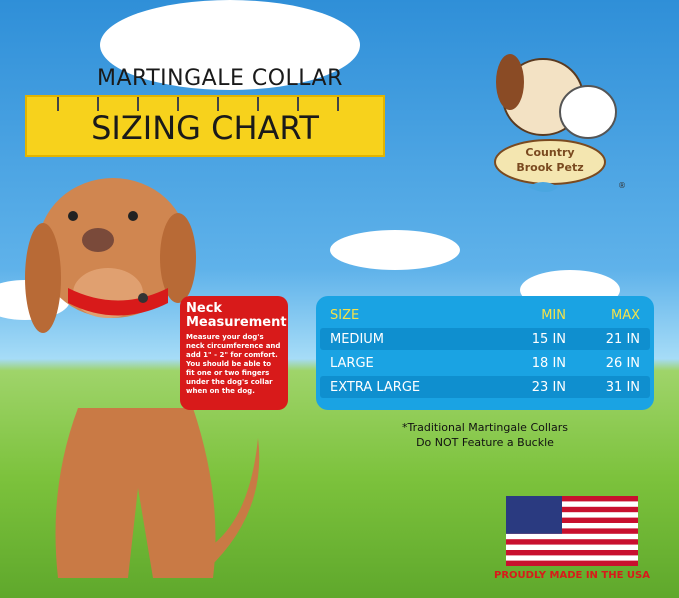 The image size is (679, 598). What do you see at coordinates (572, 531) in the screenshot?
I see `usa-flag-icon` at bounding box center [572, 531].